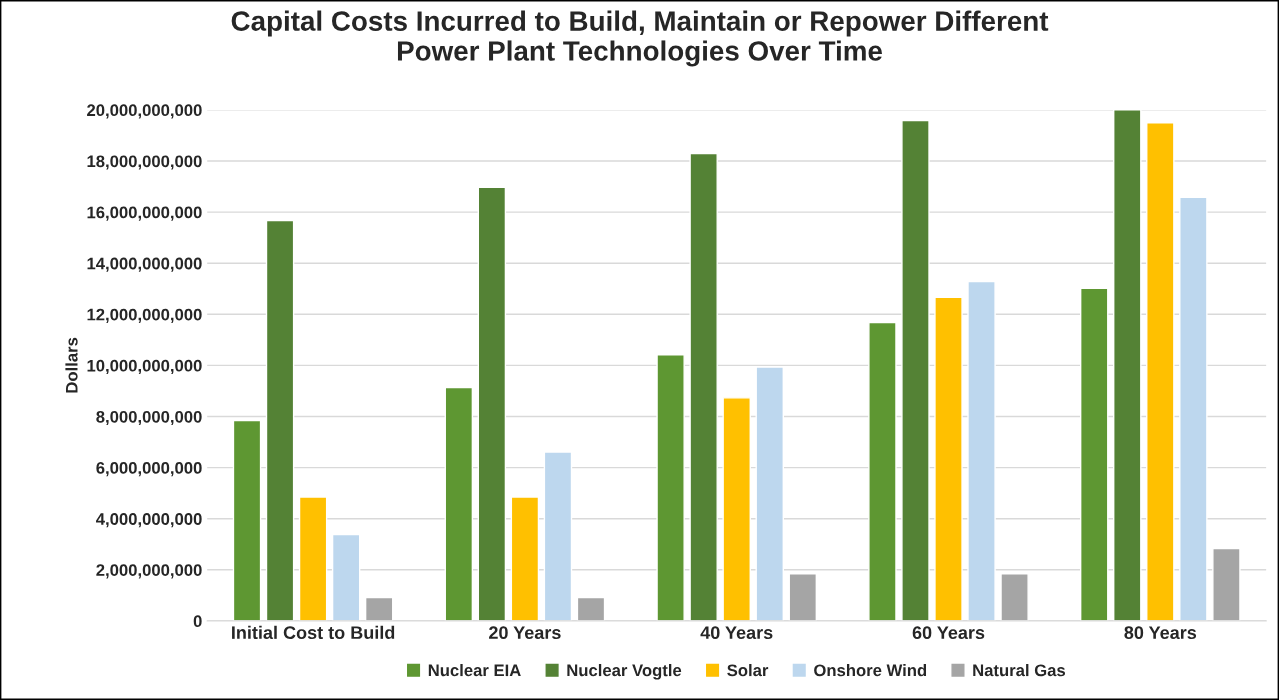  What do you see at coordinates (149, 418) in the screenshot?
I see `y-tick-label: 8,000,000,000` at bounding box center [149, 418].